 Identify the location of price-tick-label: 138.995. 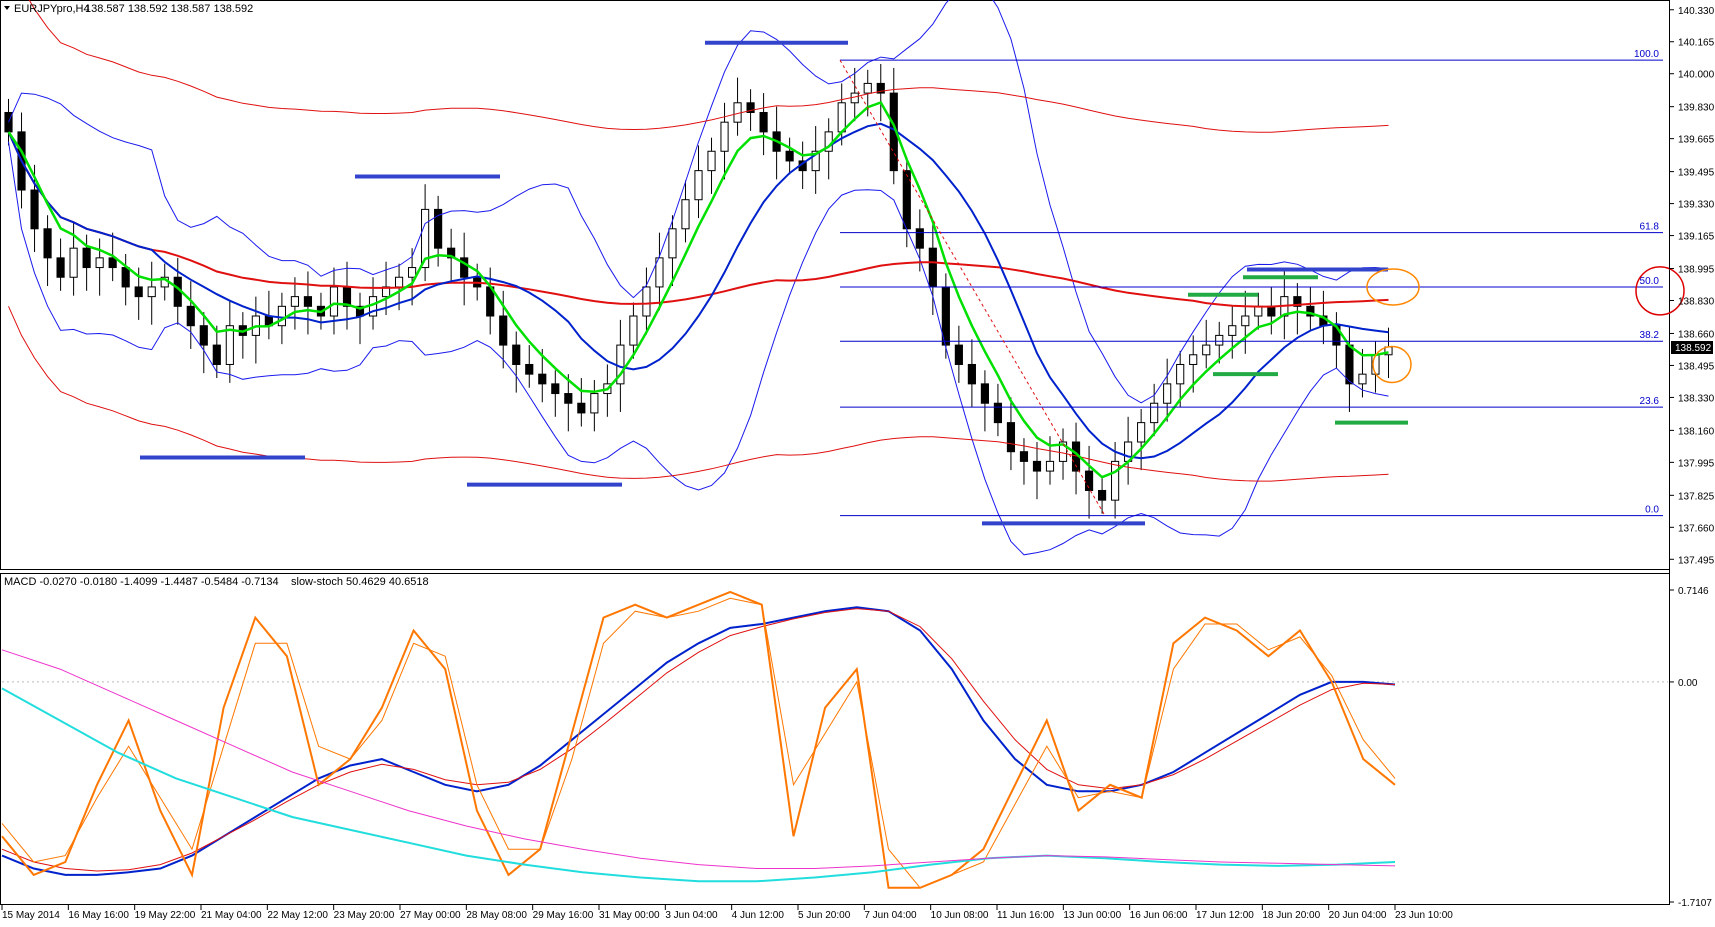
(1696, 270).